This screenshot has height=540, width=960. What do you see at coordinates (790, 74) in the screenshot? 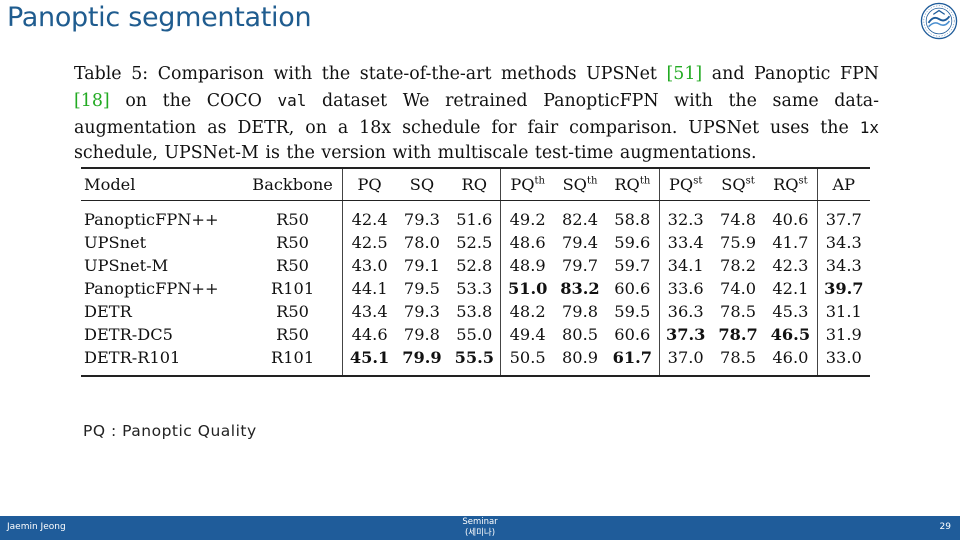
I see `caption-text: and Panoptic FPN` at bounding box center [790, 74].